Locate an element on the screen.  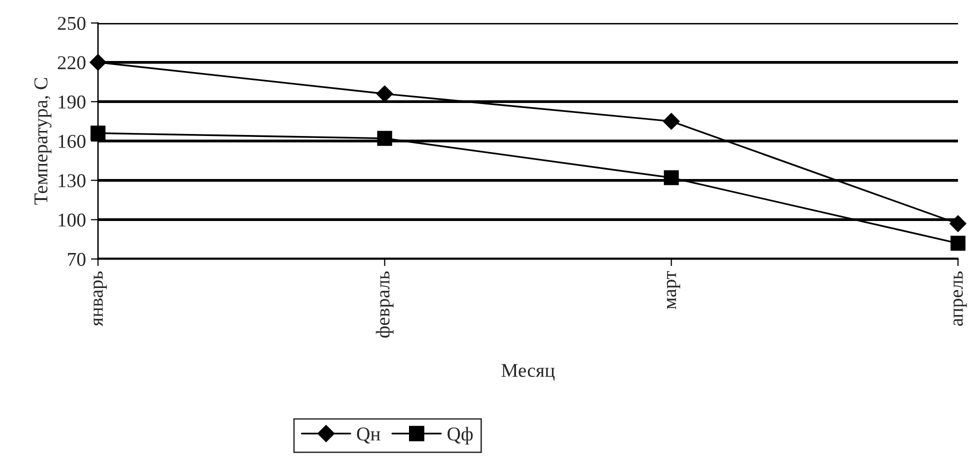
y-axis-title: Температура, С is located at coordinates (43, 141).